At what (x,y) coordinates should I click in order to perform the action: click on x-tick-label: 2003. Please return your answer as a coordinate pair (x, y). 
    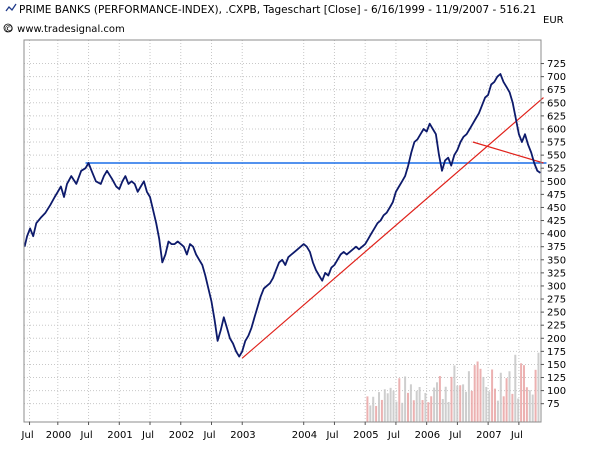
    Looking at the image, I should click on (242, 435).